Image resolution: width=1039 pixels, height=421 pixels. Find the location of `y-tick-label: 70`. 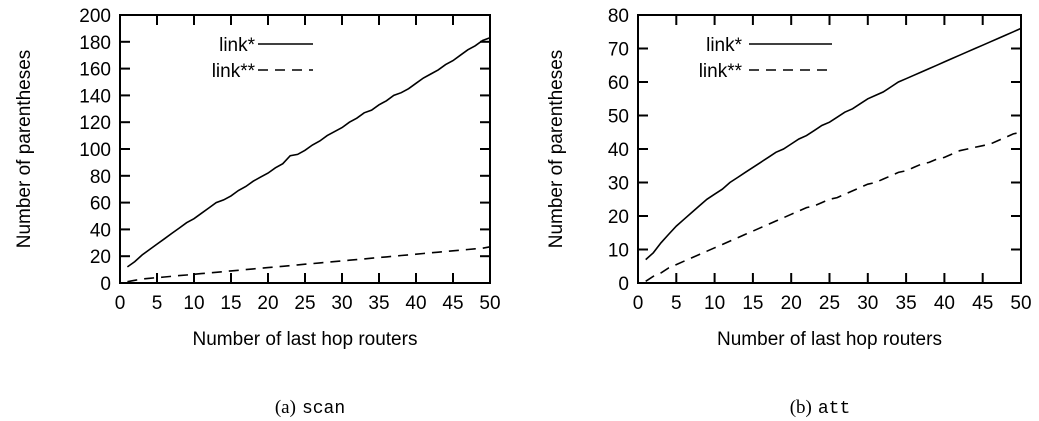

y-tick-label: 70 is located at coordinates (618, 50).